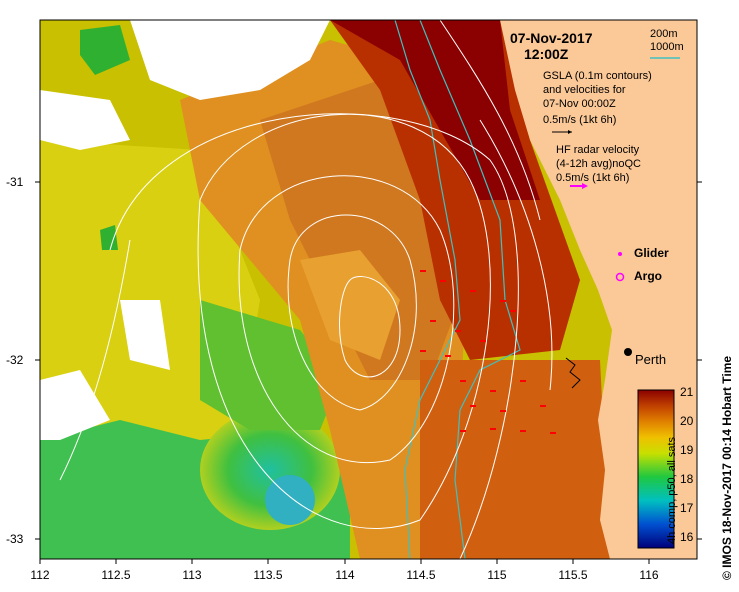 The height and width of the screenshot is (592, 739). I want to click on city-label-perth: Perth, so click(651, 359).